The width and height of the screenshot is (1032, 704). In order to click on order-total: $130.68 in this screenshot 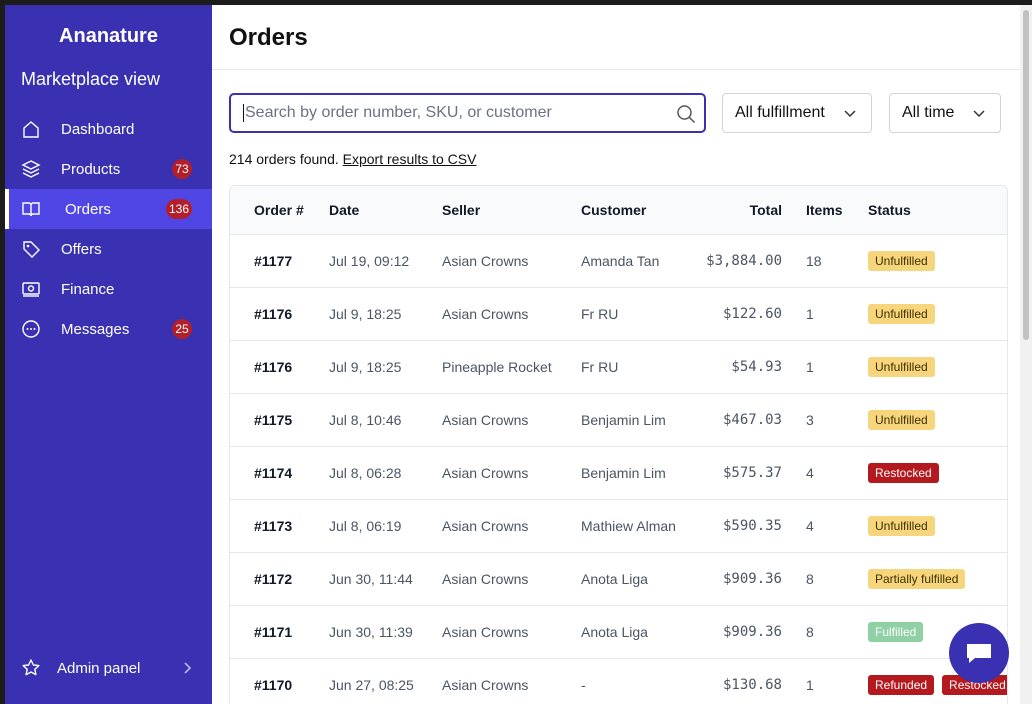, I will do `click(752, 685)`.